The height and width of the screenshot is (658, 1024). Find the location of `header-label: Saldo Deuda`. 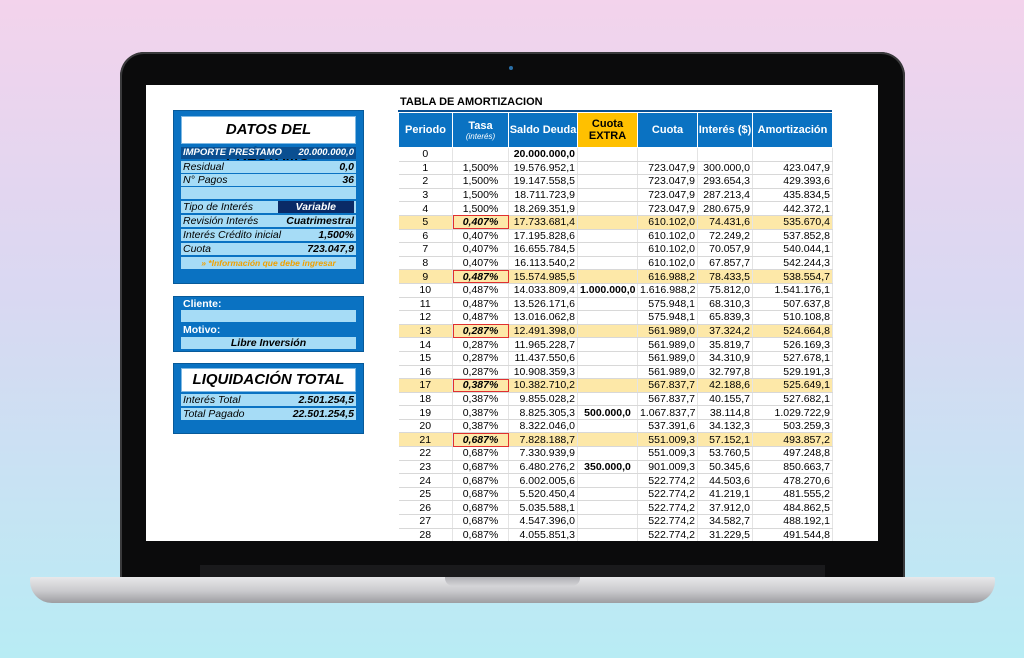

header-label: Saldo Deuda is located at coordinates (543, 130).